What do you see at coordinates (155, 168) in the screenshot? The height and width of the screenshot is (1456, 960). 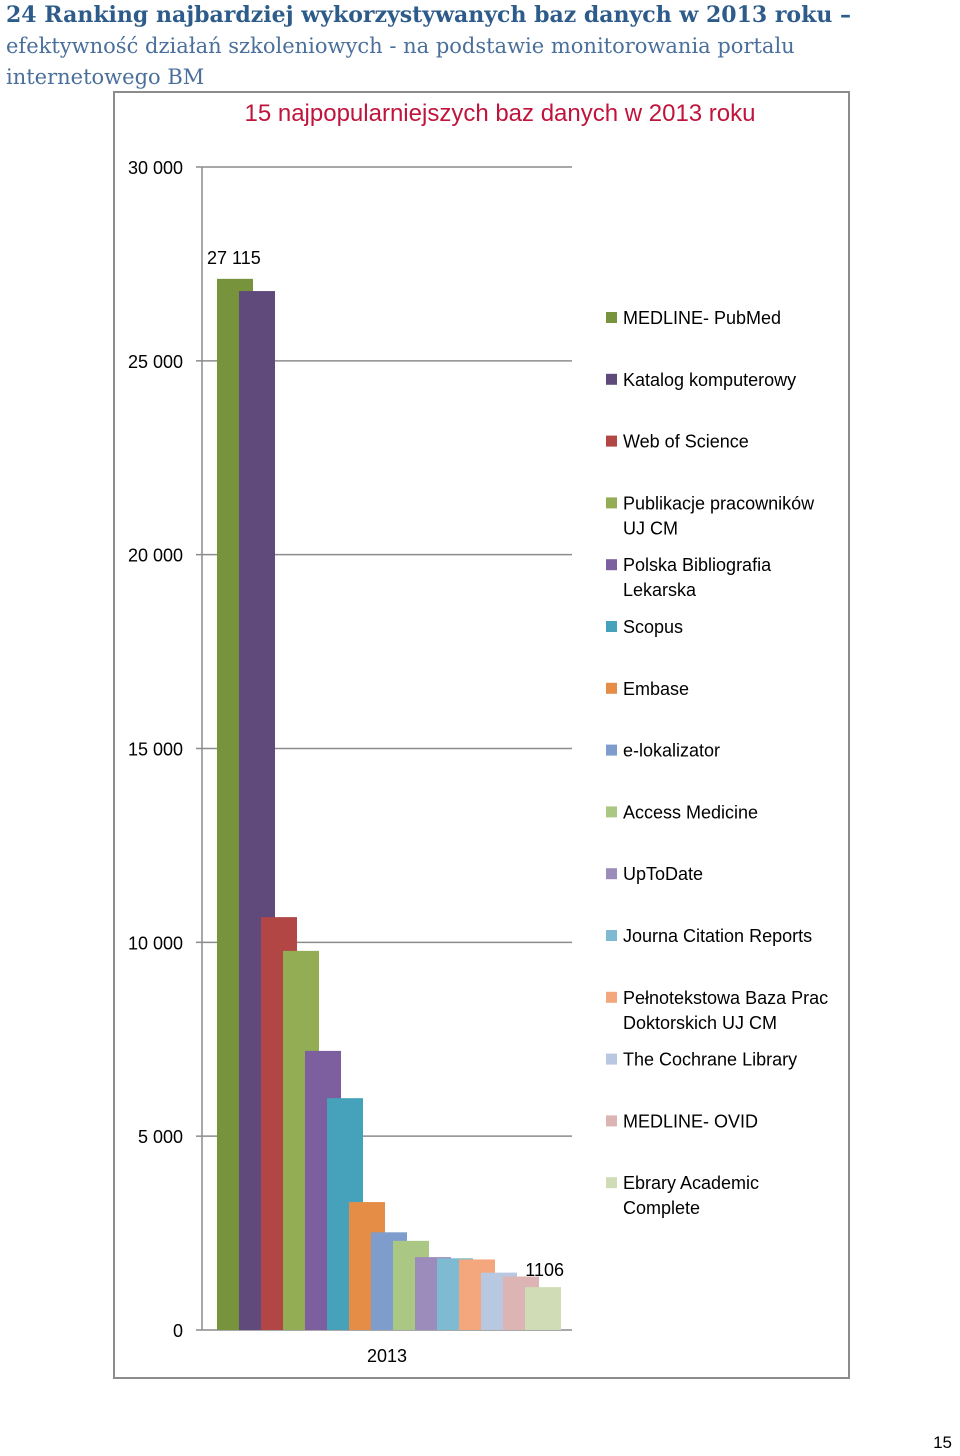 I see `y-tick-label: 30 000` at bounding box center [155, 168].